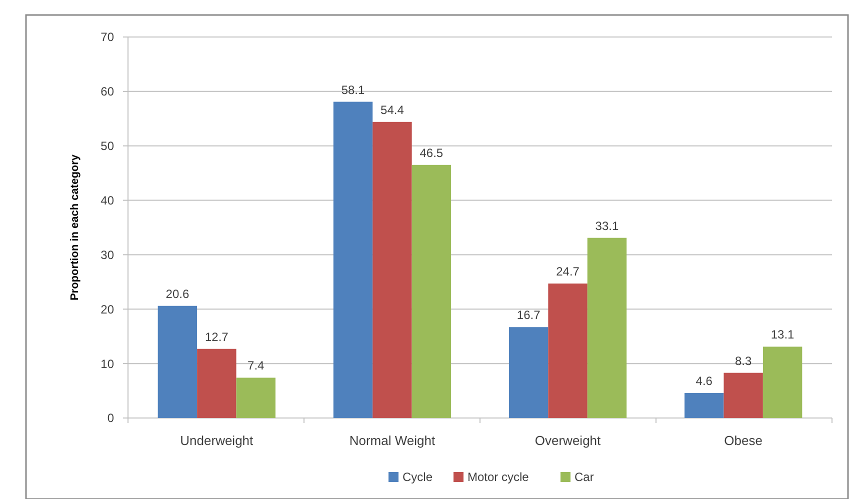 The width and height of the screenshot is (854, 499). I want to click on data-label: 46.5, so click(432, 153).